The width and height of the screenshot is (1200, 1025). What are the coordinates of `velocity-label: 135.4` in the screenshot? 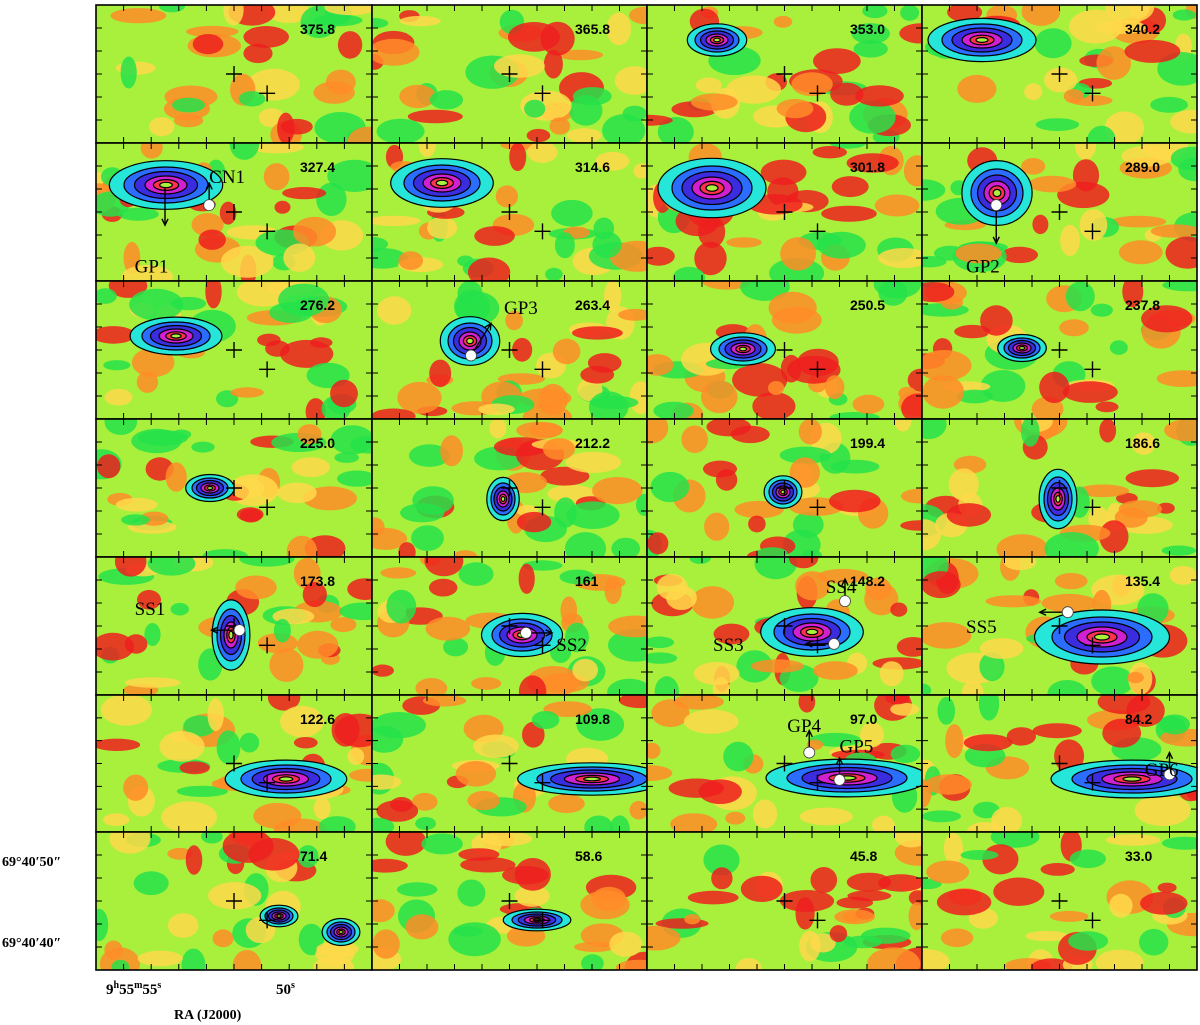 It's located at (1142, 581).